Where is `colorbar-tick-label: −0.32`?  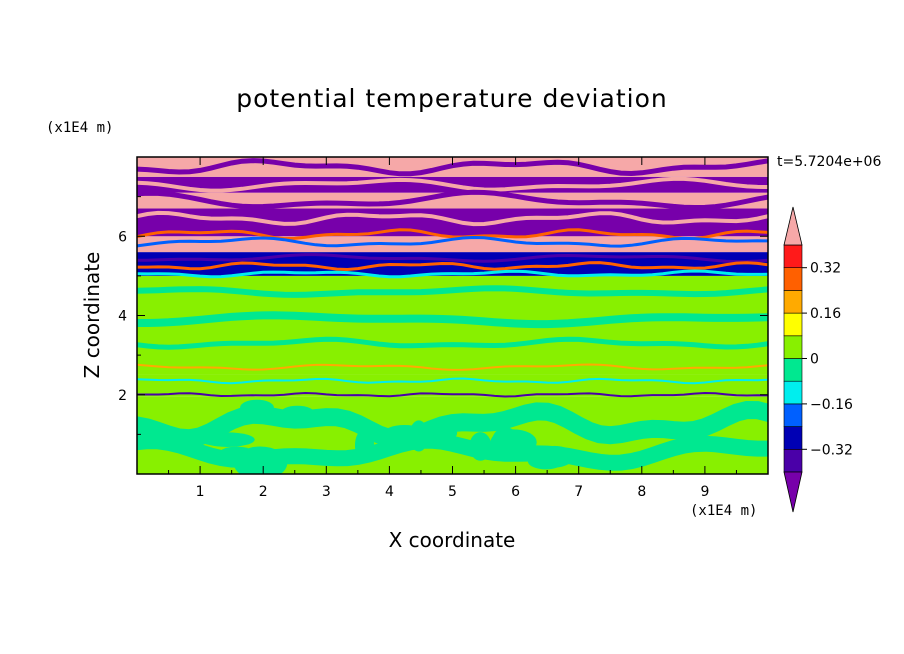 colorbar-tick-label: −0.32 is located at coordinates (831, 450).